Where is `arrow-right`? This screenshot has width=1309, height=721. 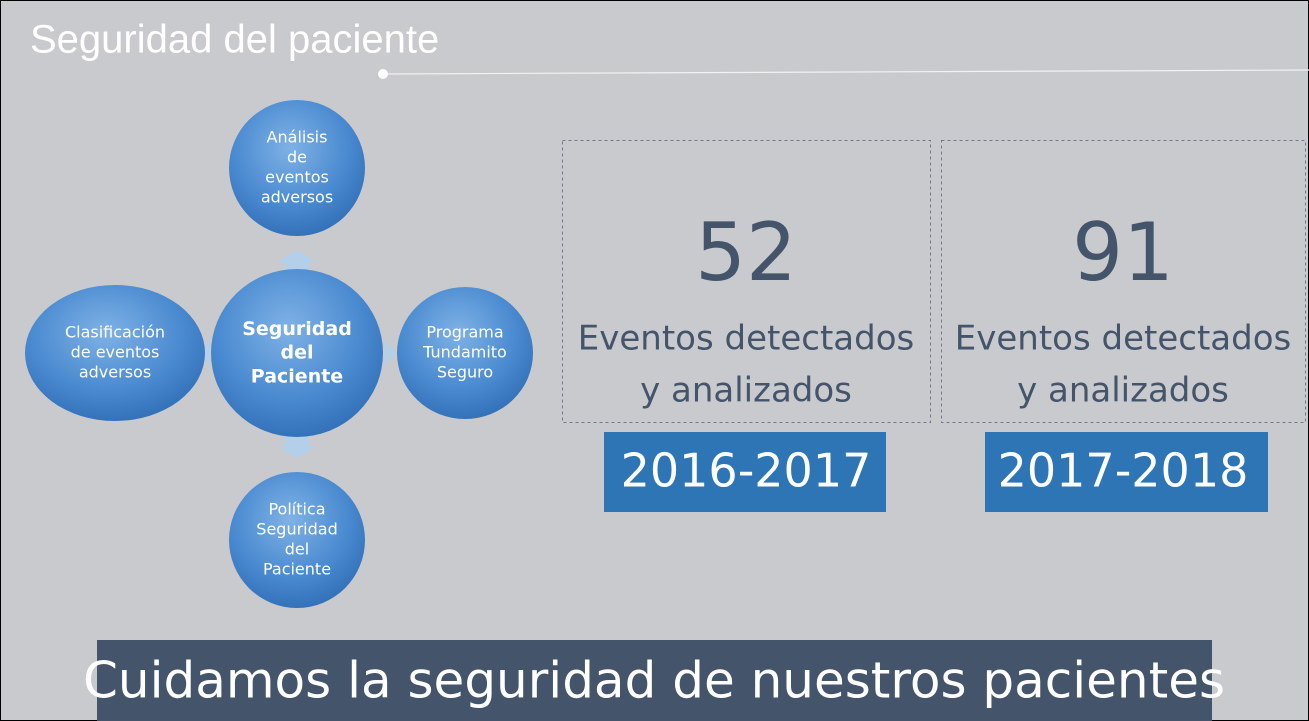
arrow-right is located at coordinates (390, 353).